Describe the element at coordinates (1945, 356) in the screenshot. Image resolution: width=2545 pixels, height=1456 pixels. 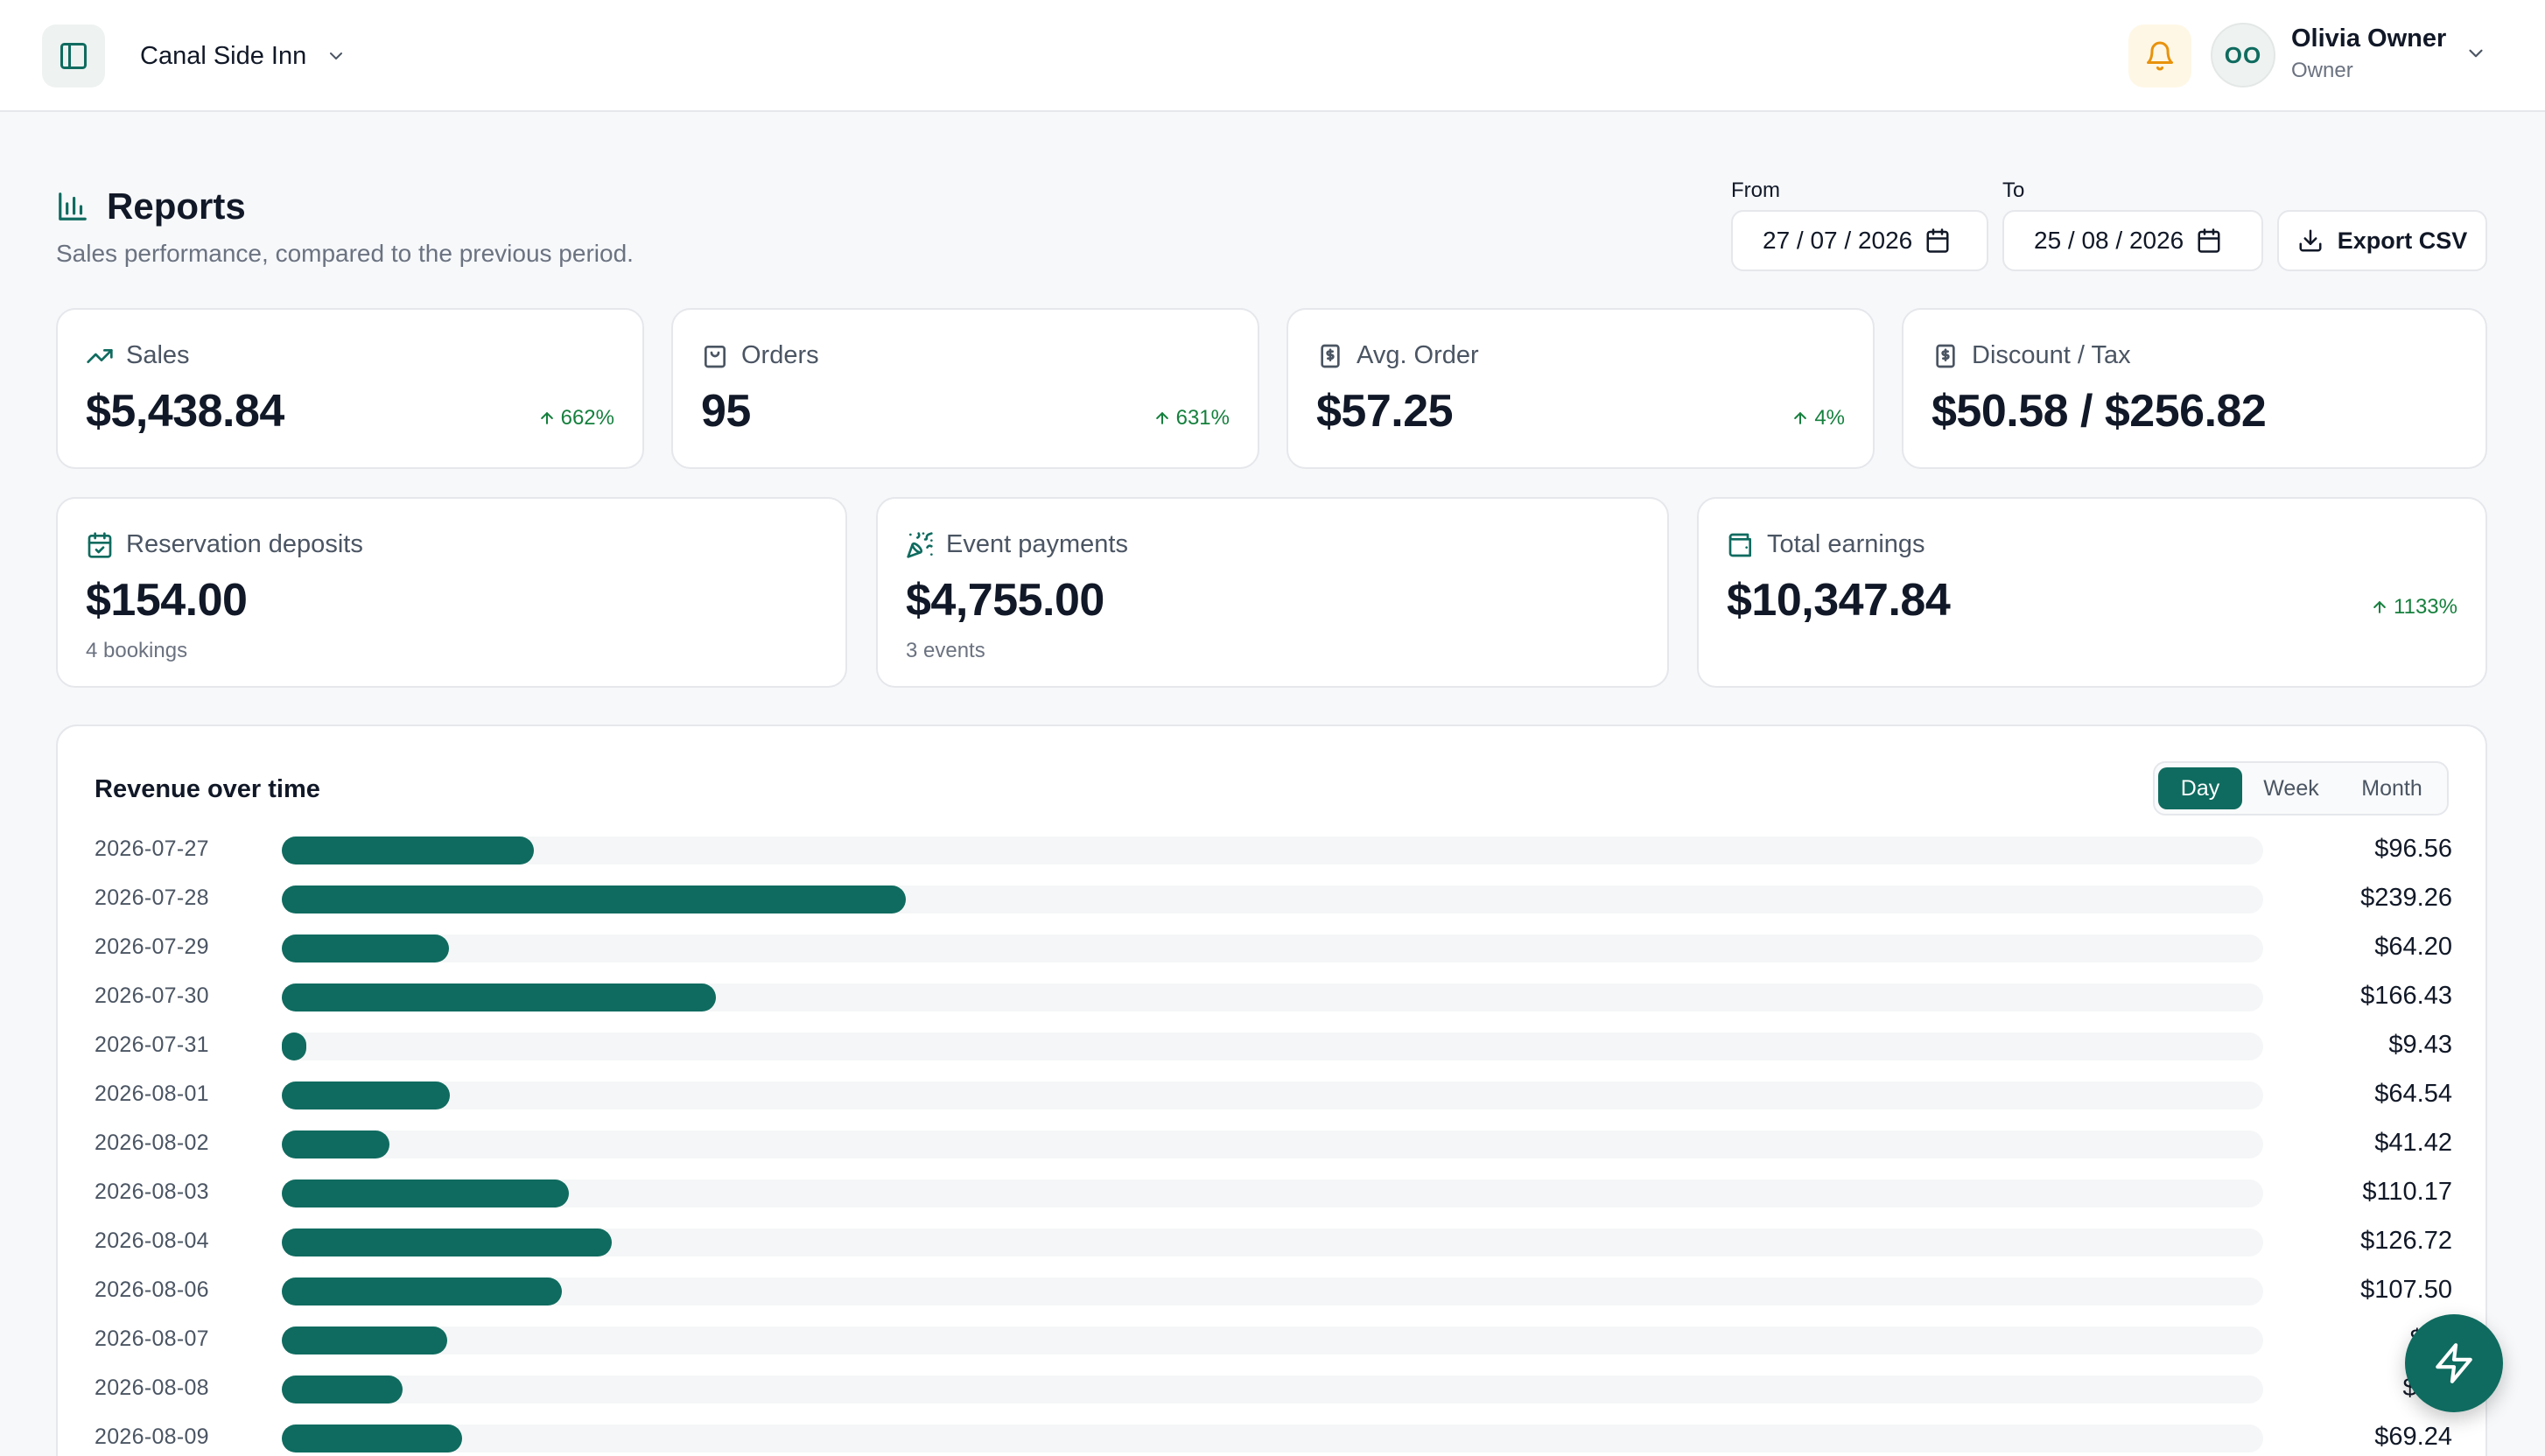
I see `receipt-icon` at that location.